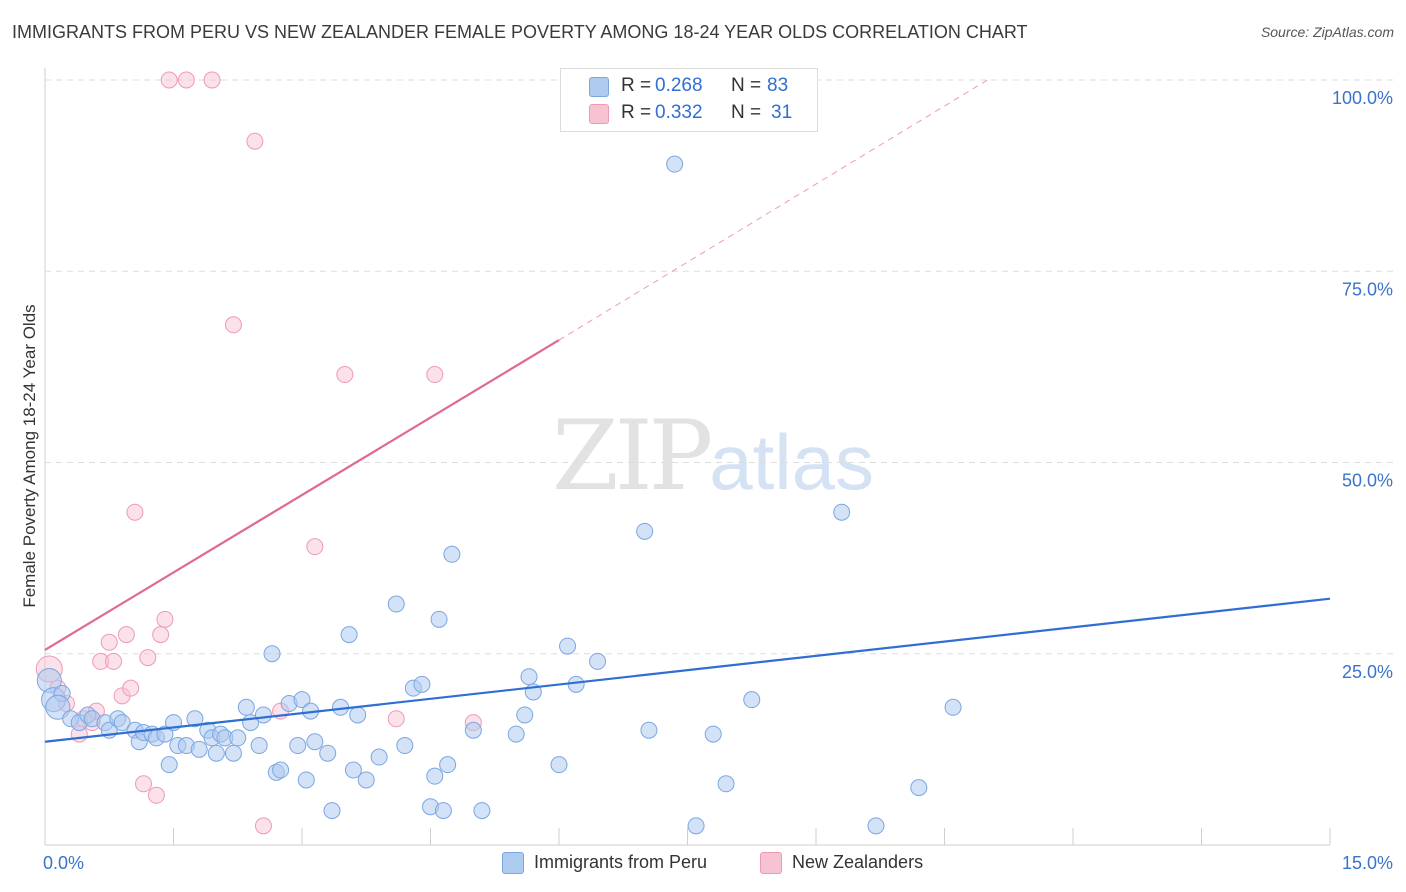  What do you see at coordinates (63, 863) in the screenshot?
I see `x-tick-label-min: 0.0%` at bounding box center [63, 863].